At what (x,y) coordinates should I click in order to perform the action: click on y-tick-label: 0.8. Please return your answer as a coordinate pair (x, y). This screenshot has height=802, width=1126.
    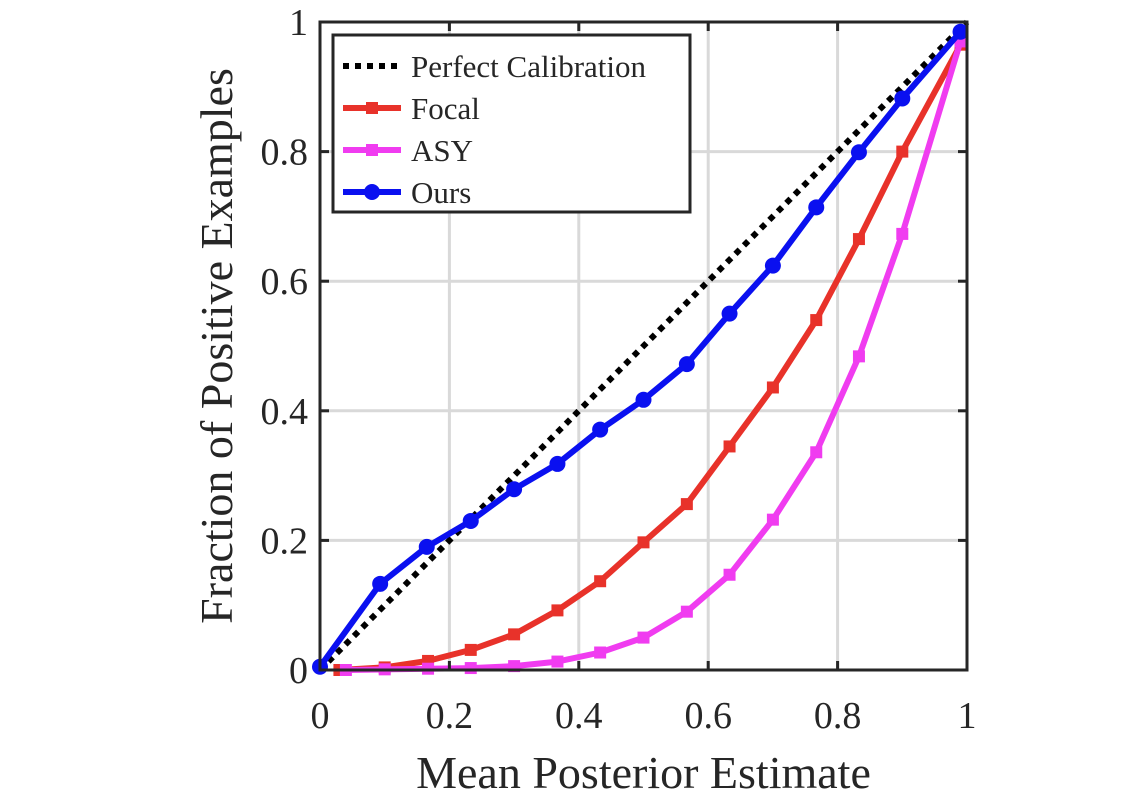
    Looking at the image, I should click on (285, 153).